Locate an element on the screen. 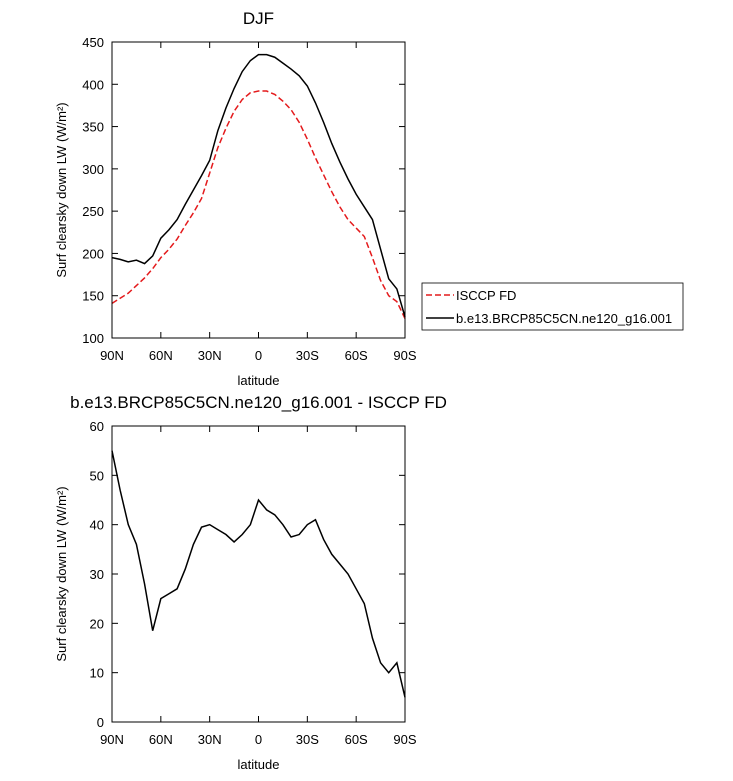  y-tick-label: 40 is located at coordinates (97, 525).